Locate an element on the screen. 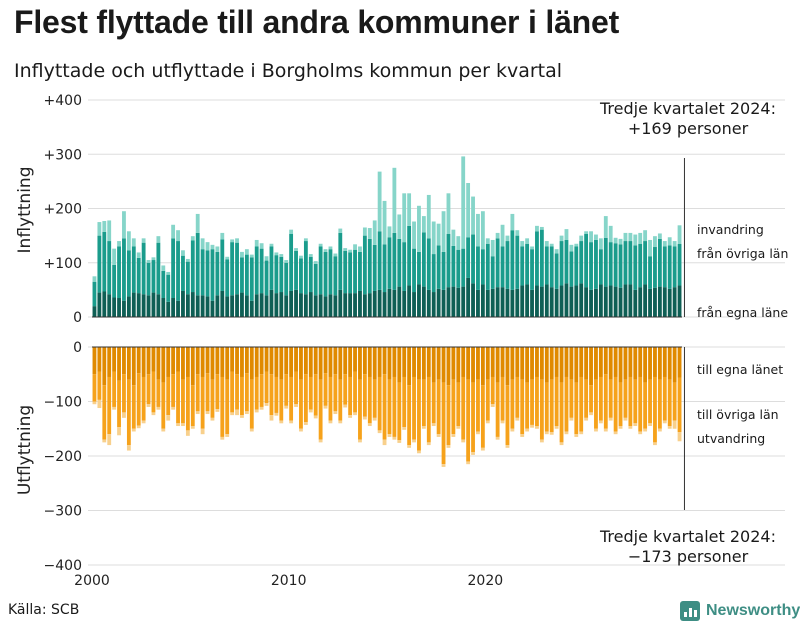  source-note: Källa: SCB is located at coordinates (44, 610).